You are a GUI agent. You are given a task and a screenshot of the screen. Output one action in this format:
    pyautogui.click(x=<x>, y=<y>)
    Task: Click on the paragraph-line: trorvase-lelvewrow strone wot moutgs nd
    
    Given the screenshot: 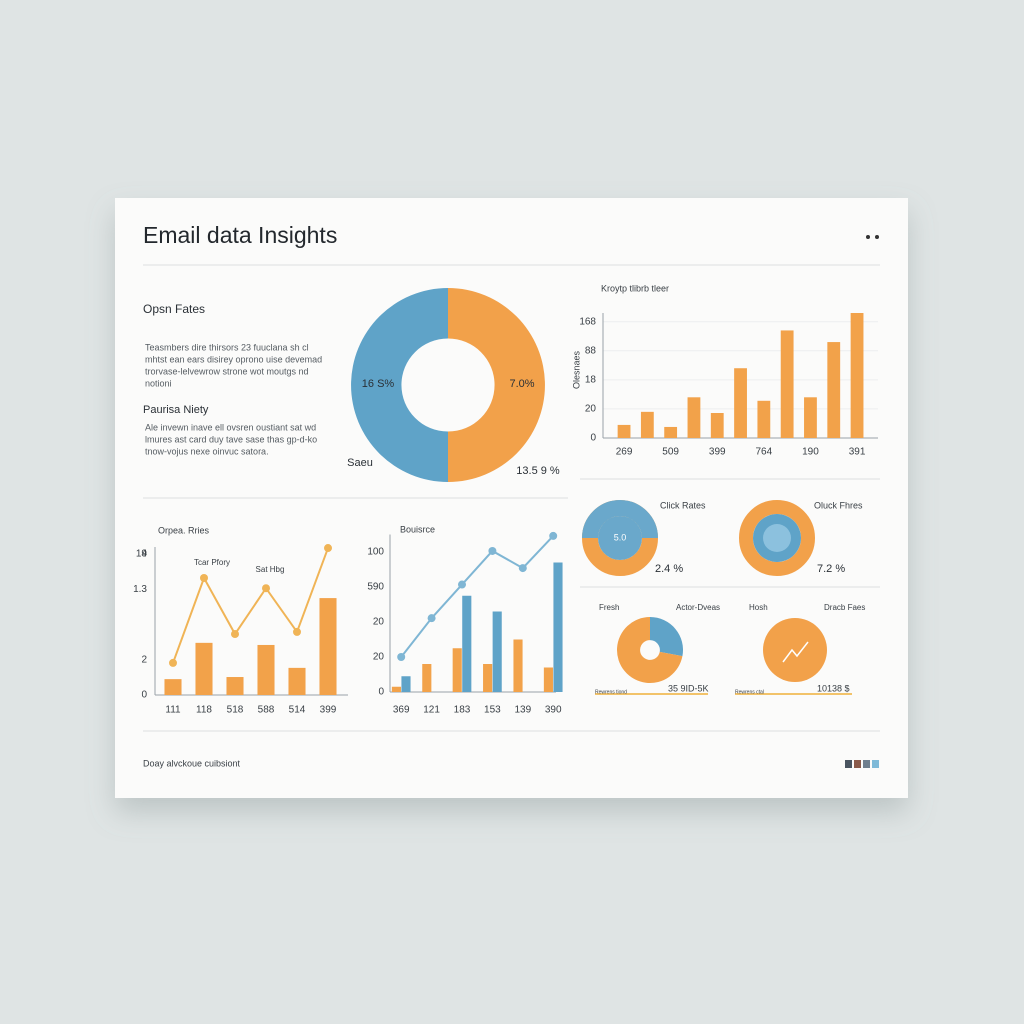 What is the action you would take?
    pyautogui.click(x=227, y=371)
    